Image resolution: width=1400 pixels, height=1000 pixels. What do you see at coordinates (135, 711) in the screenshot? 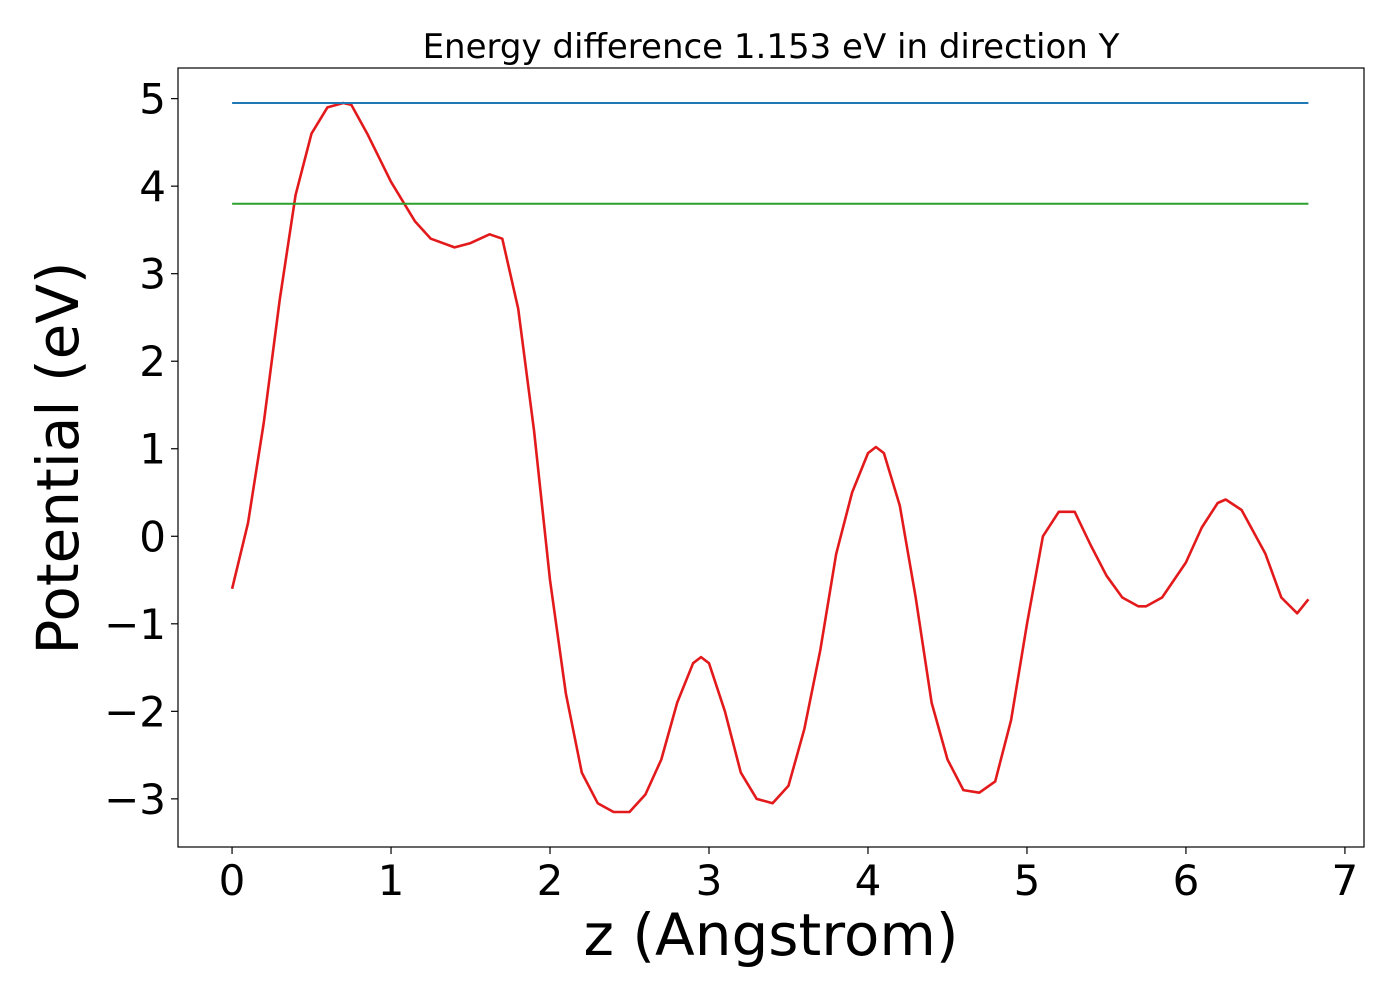
I see `y-tick-label: −2` at bounding box center [135, 711].